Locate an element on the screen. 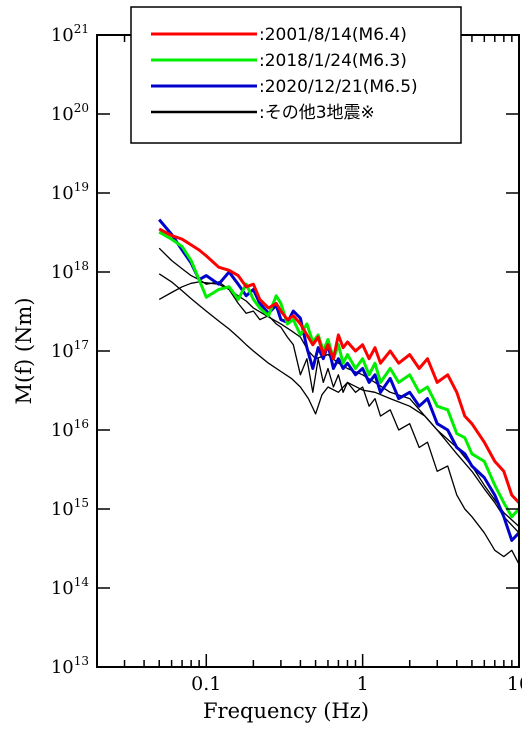  y-tick-label: 1017 is located at coordinates (70, 350).